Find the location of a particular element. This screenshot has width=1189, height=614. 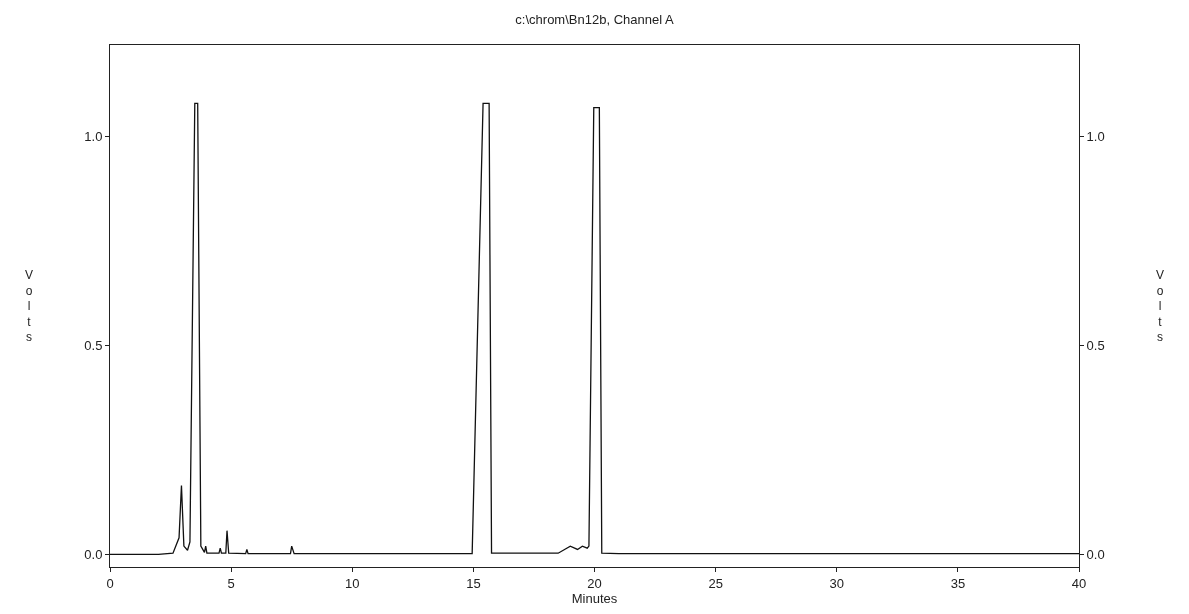

x-tick-label: 15 is located at coordinates (473, 583).